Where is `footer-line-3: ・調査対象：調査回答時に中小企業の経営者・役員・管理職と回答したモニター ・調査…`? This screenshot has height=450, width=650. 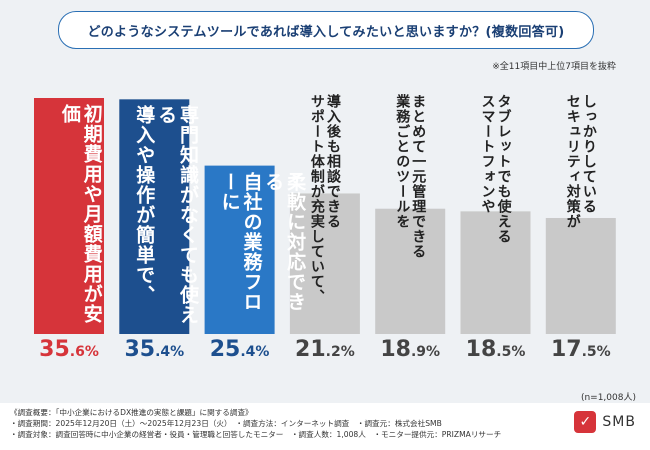 footer-line-3: ・調査対象：調査回答時に中小企業の経営者・役員・管理職と回答したモニター ・調査… is located at coordinates (256, 434).